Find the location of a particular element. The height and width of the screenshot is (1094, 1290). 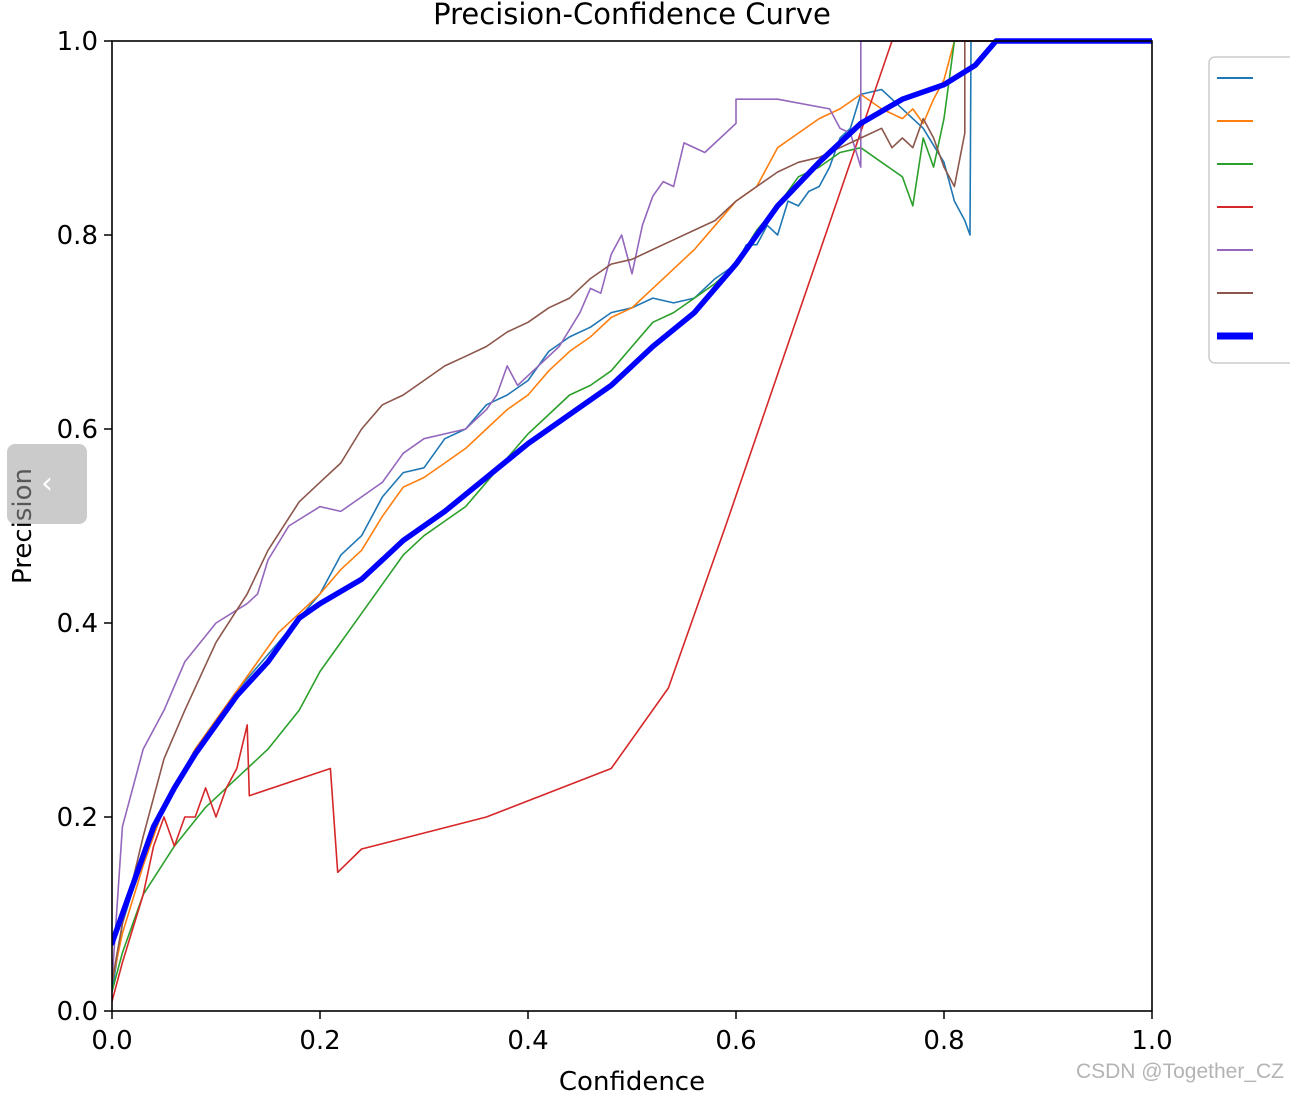

y-tick-label: 0.8 is located at coordinates (77, 236).